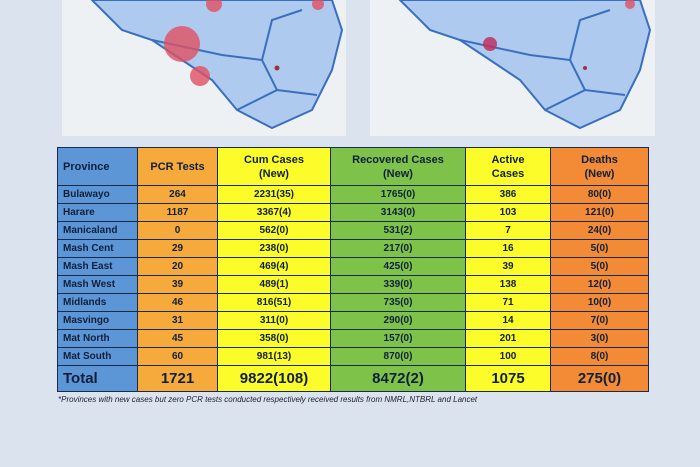  I want to click on table-row: Mash West 39 489(1) 339(0) 138 12(0), so click(353, 284).